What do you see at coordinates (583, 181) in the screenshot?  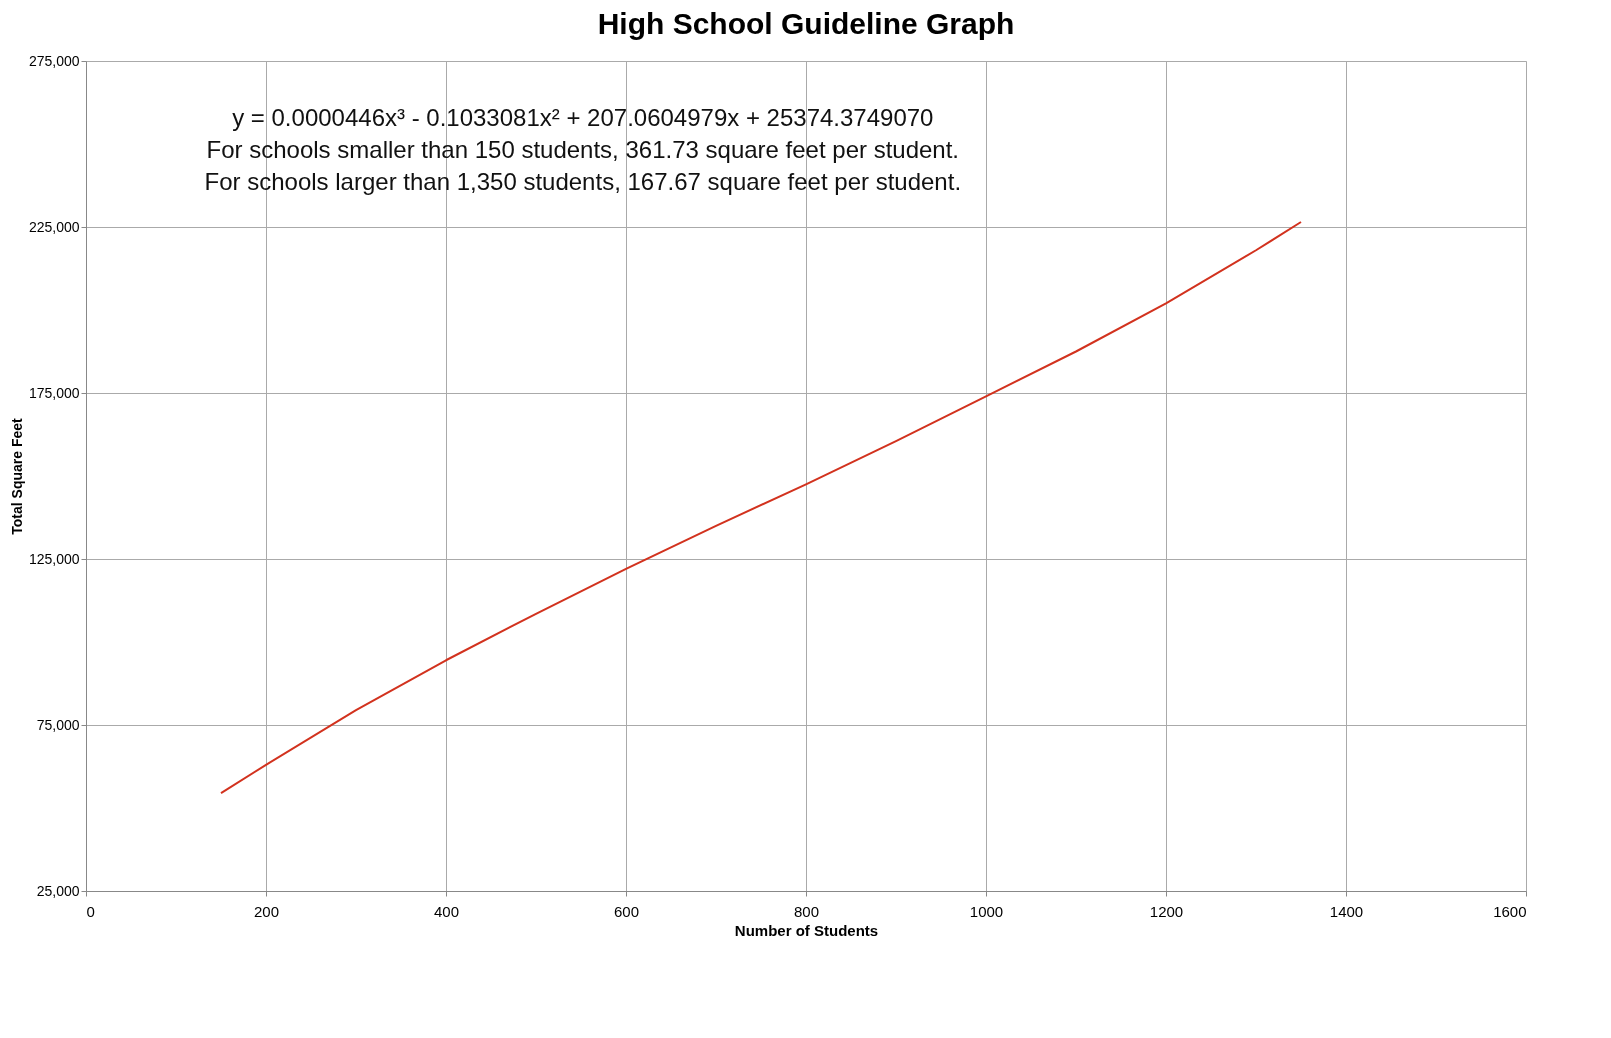 I see `annotation: For schools larger than 1,350 students, 167.67 square feet per student.` at bounding box center [583, 181].